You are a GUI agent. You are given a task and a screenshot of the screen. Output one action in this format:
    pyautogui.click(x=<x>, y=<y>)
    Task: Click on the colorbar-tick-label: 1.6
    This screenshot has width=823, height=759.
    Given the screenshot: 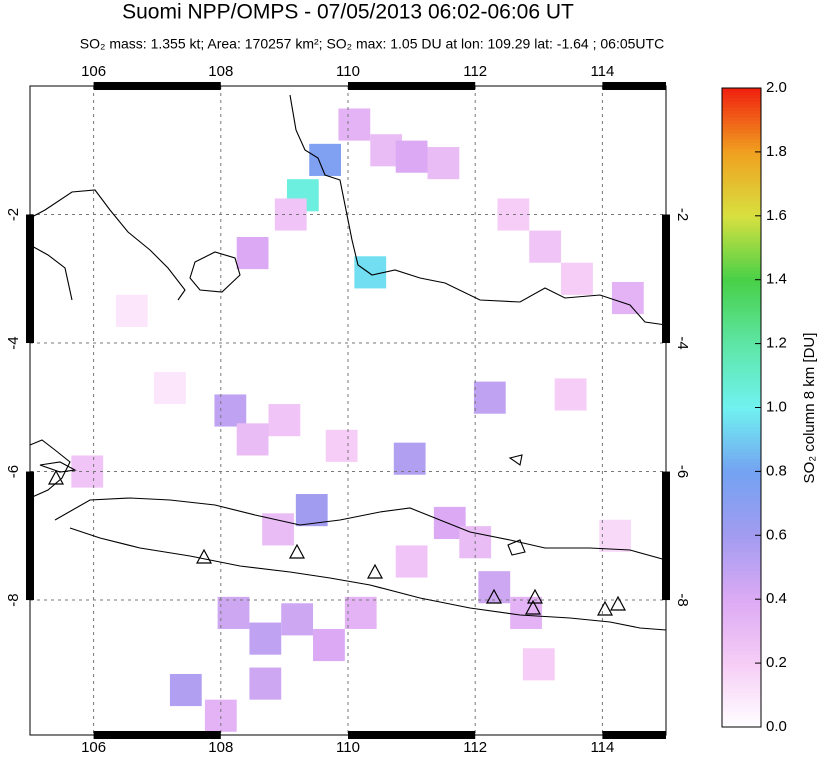 What is the action you would take?
    pyautogui.click(x=776, y=215)
    